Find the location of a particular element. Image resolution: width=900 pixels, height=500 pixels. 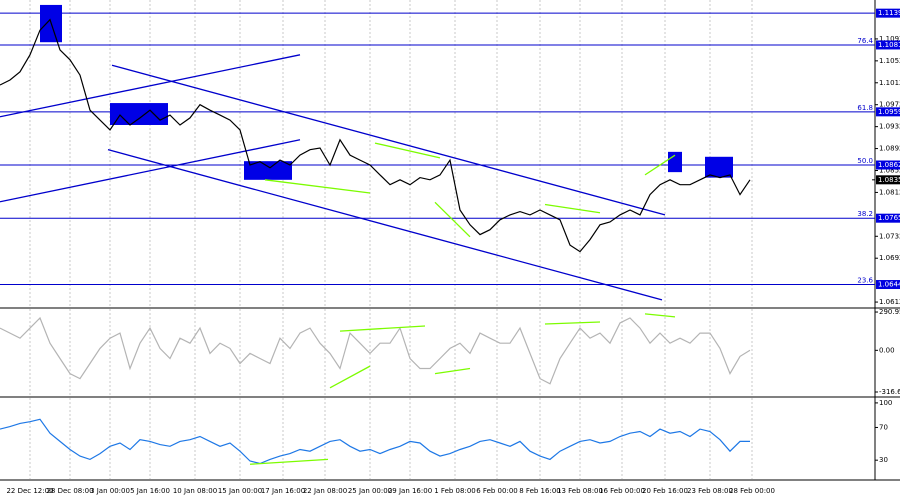

level-label: 1.0862 is located at coordinates (889, 165).